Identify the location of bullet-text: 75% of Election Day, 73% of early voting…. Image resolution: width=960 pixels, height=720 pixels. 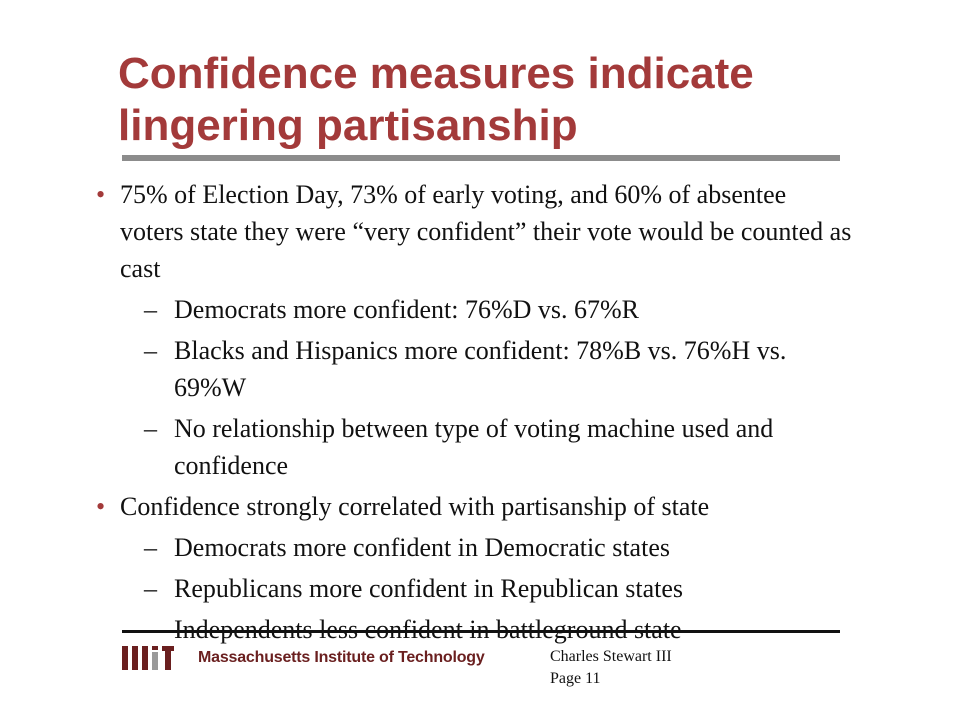
(486, 231).